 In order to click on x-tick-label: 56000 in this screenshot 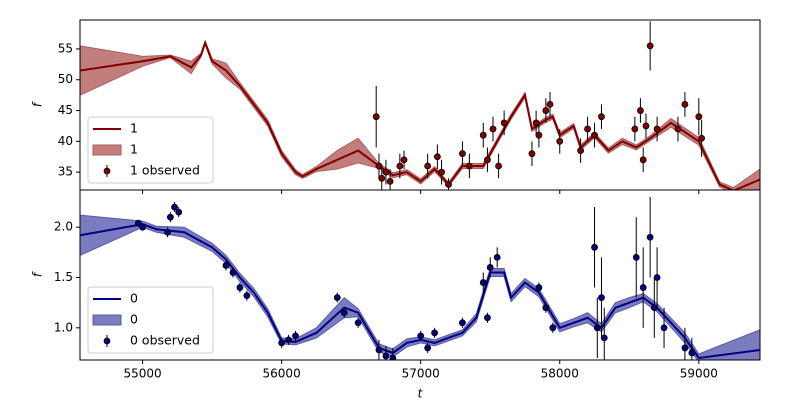, I will do `click(282, 374)`.